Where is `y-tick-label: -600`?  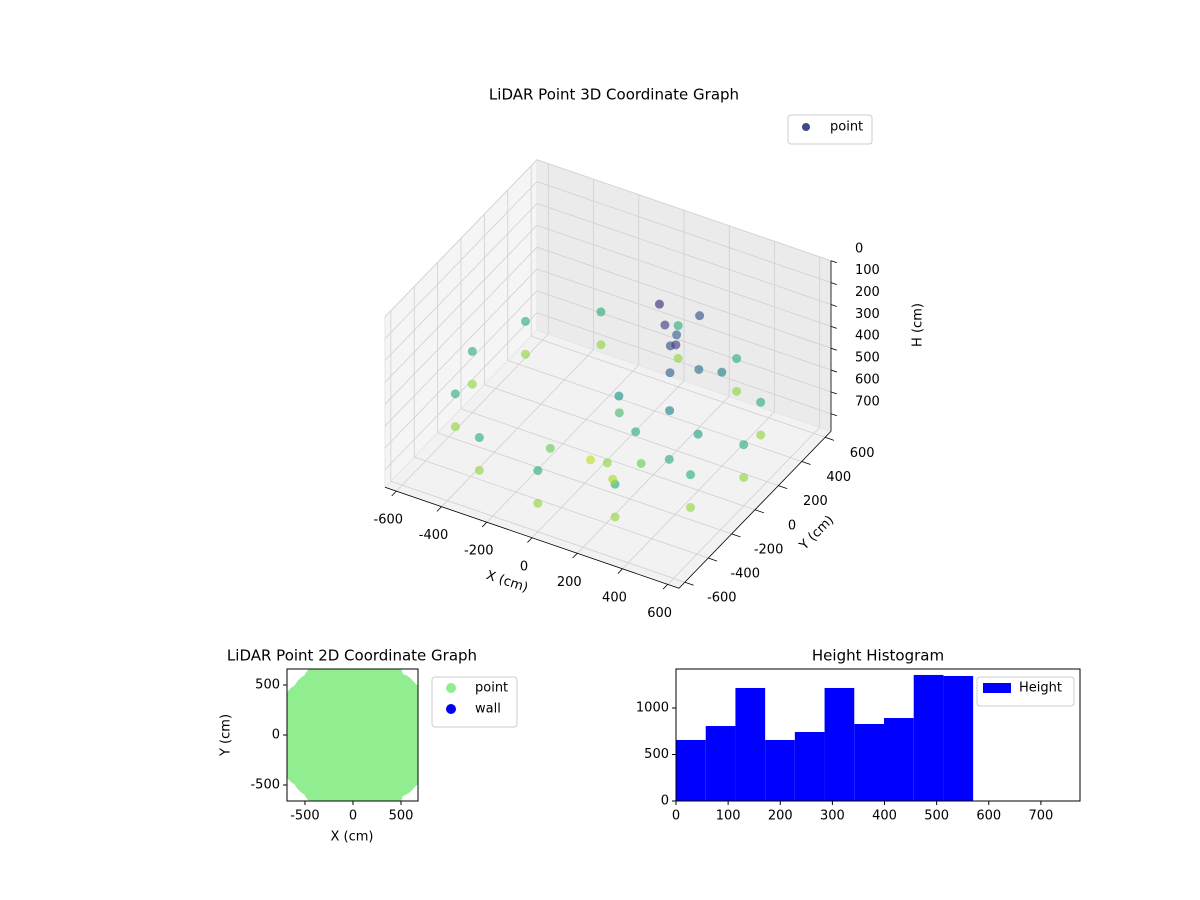
y-tick-label: -600 is located at coordinates (722, 598).